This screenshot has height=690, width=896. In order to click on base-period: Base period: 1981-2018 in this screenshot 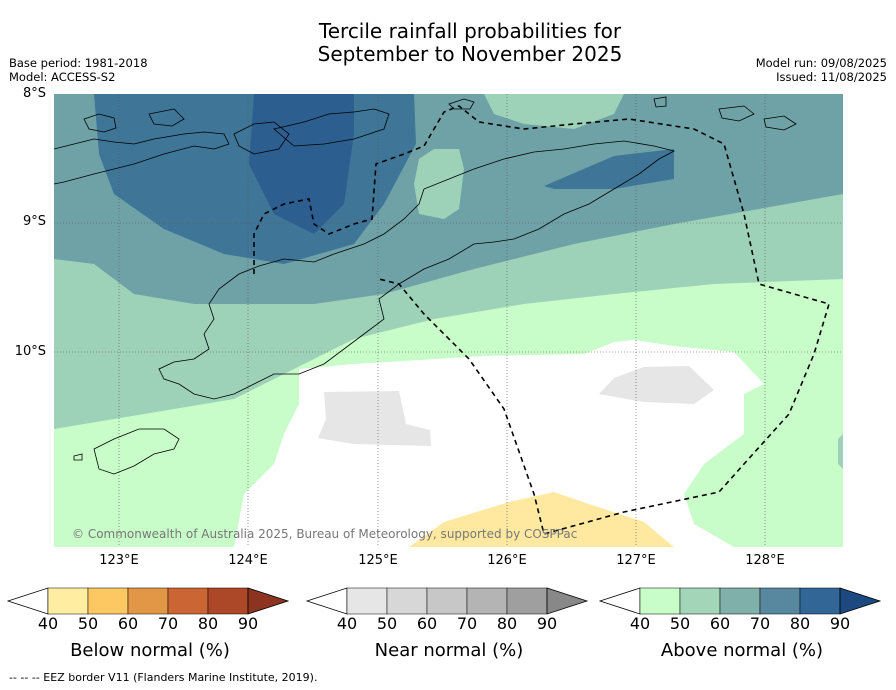, I will do `click(78, 63)`.